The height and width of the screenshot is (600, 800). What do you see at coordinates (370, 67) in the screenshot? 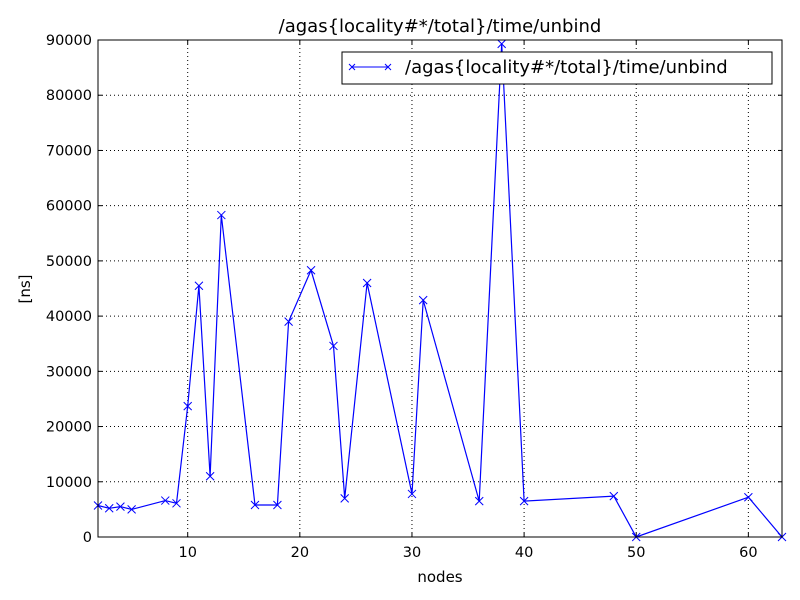
I see `legend-marker-icon` at bounding box center [370, 67].